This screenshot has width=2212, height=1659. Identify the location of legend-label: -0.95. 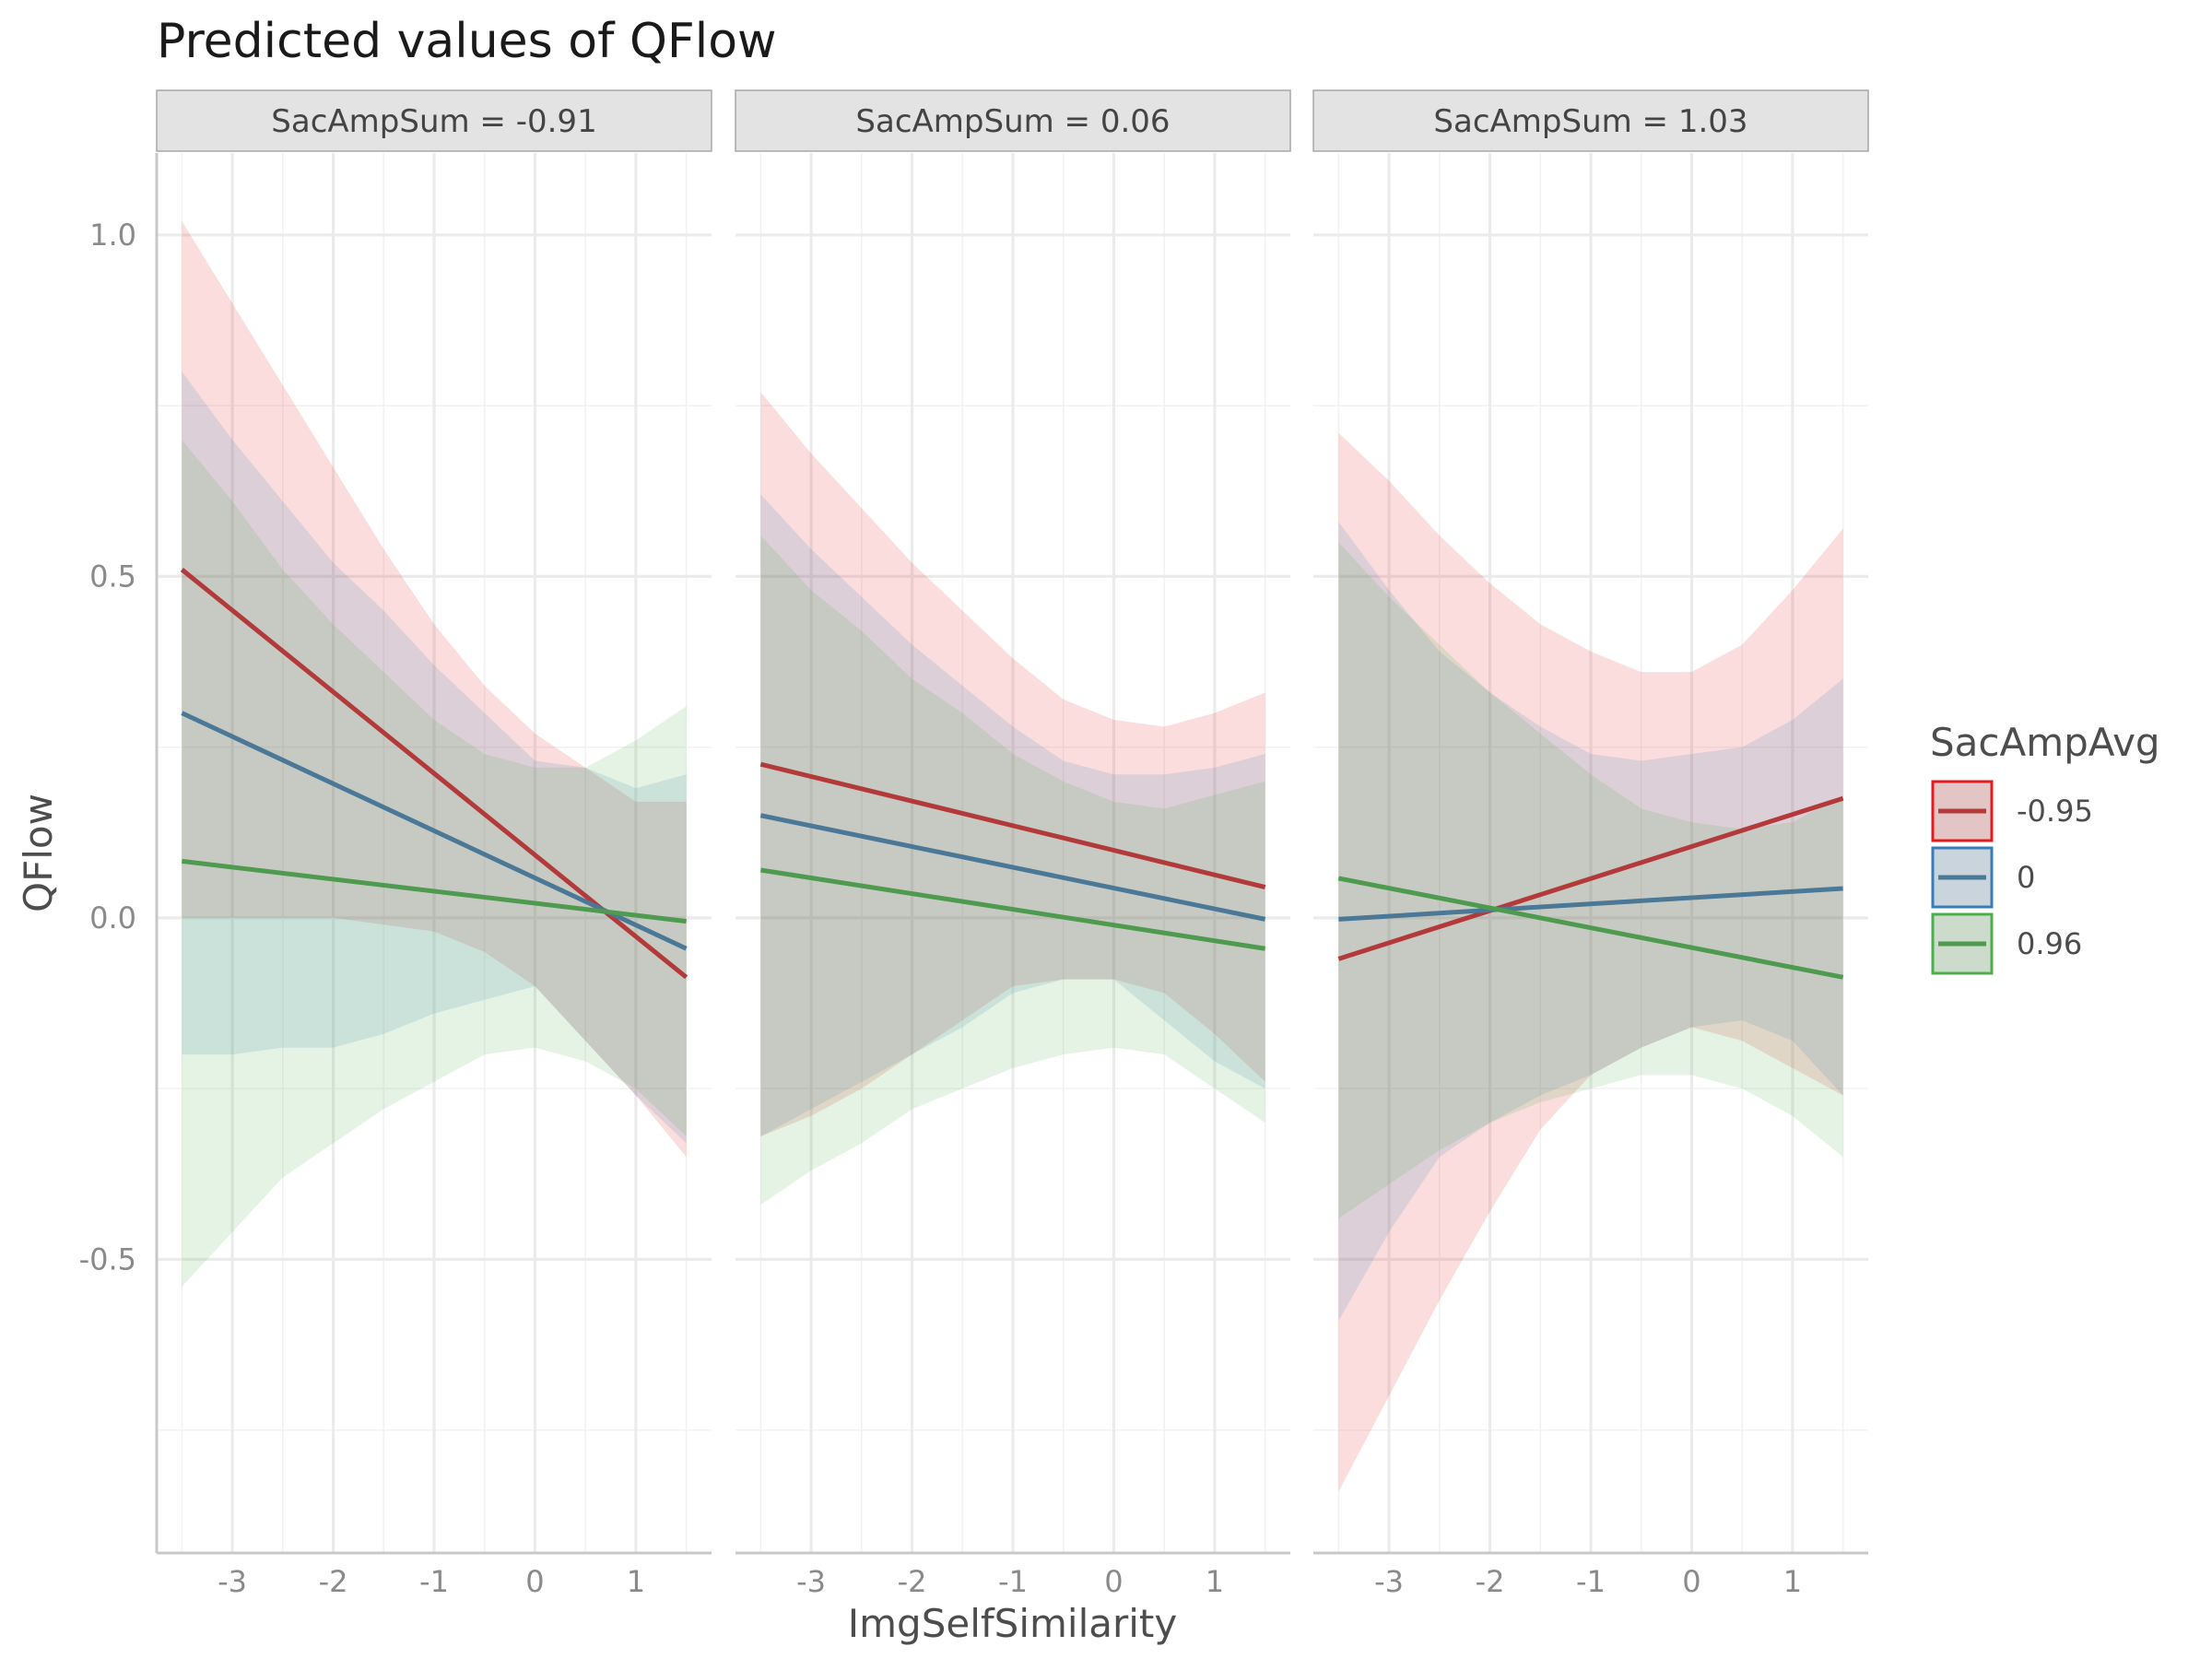
(2055, 811).